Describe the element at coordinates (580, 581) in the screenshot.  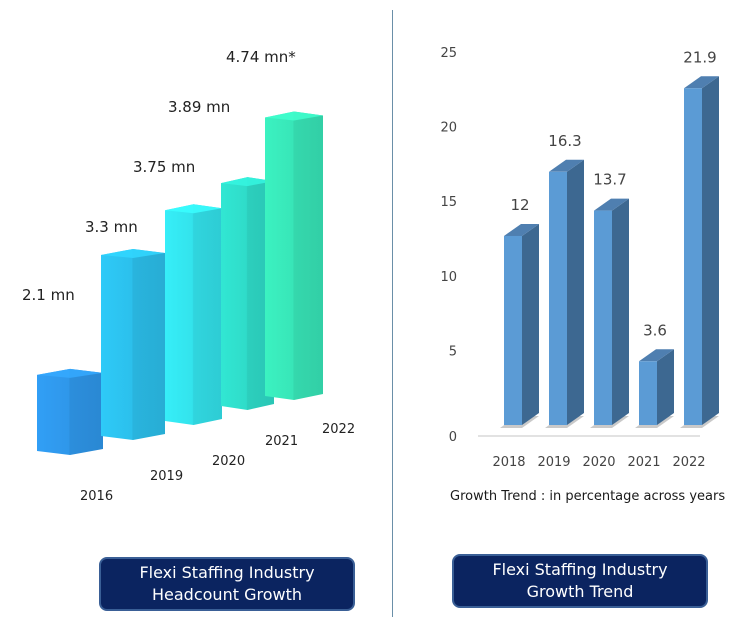
I see `growth-trend-caption: Flexi Staffing Industry Growth Trend` at that location.